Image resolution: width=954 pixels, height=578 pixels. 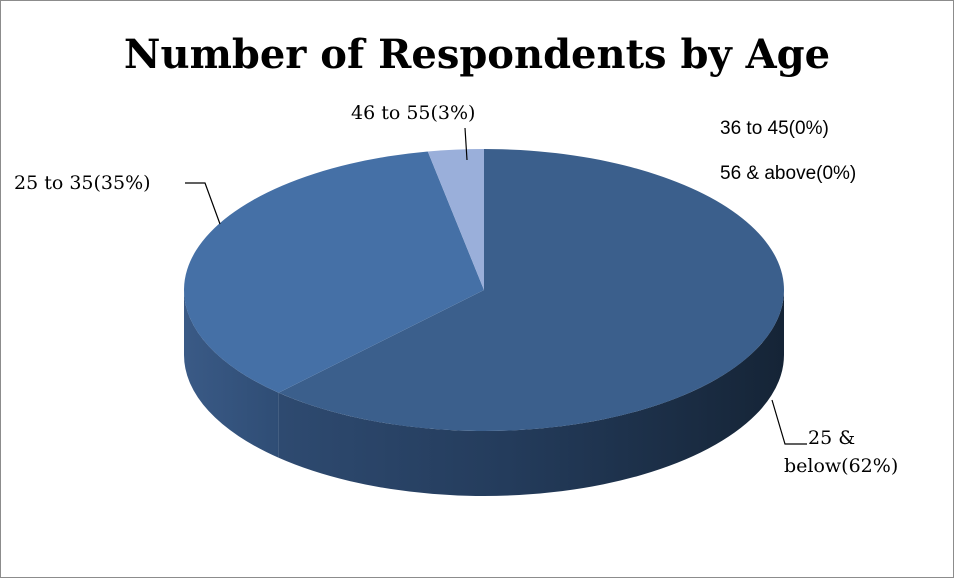 What do you see at coordinates (477, 54) in the screenshot?
I see `chart-title: Number of Respondents by Age` at bounding box center [477, 54].